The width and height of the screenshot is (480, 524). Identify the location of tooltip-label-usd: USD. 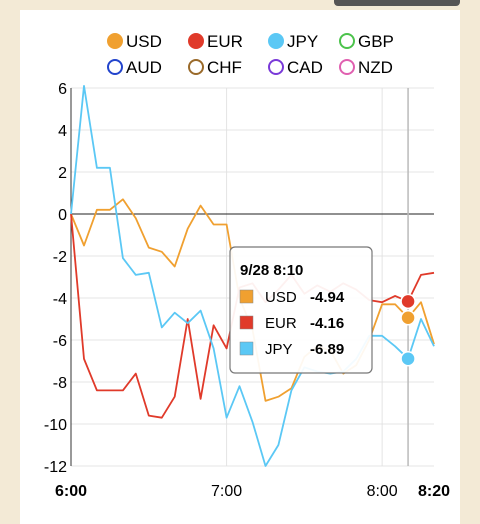
(281, 297).